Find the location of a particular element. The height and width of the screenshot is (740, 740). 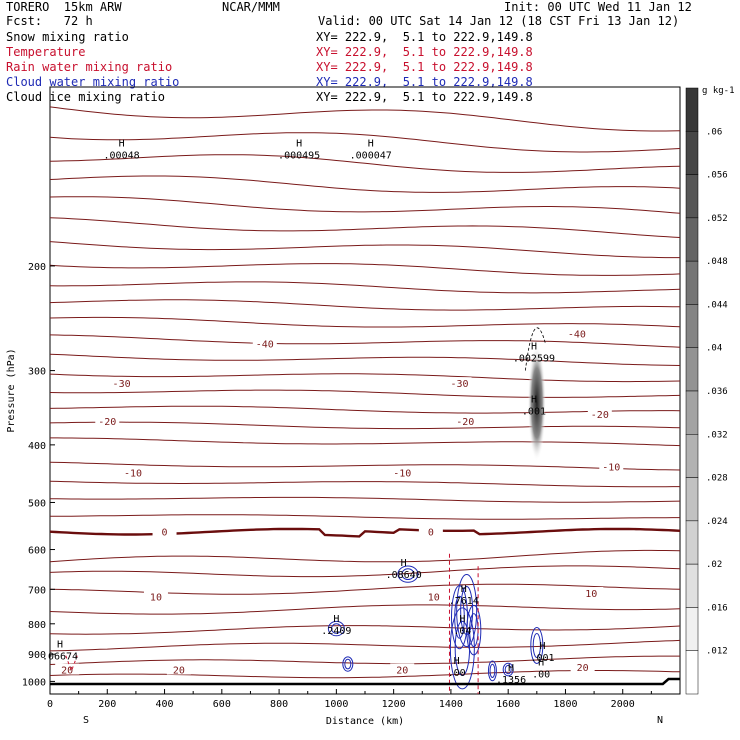

y-tick-label: 400 is located at coordinates (37, 446).